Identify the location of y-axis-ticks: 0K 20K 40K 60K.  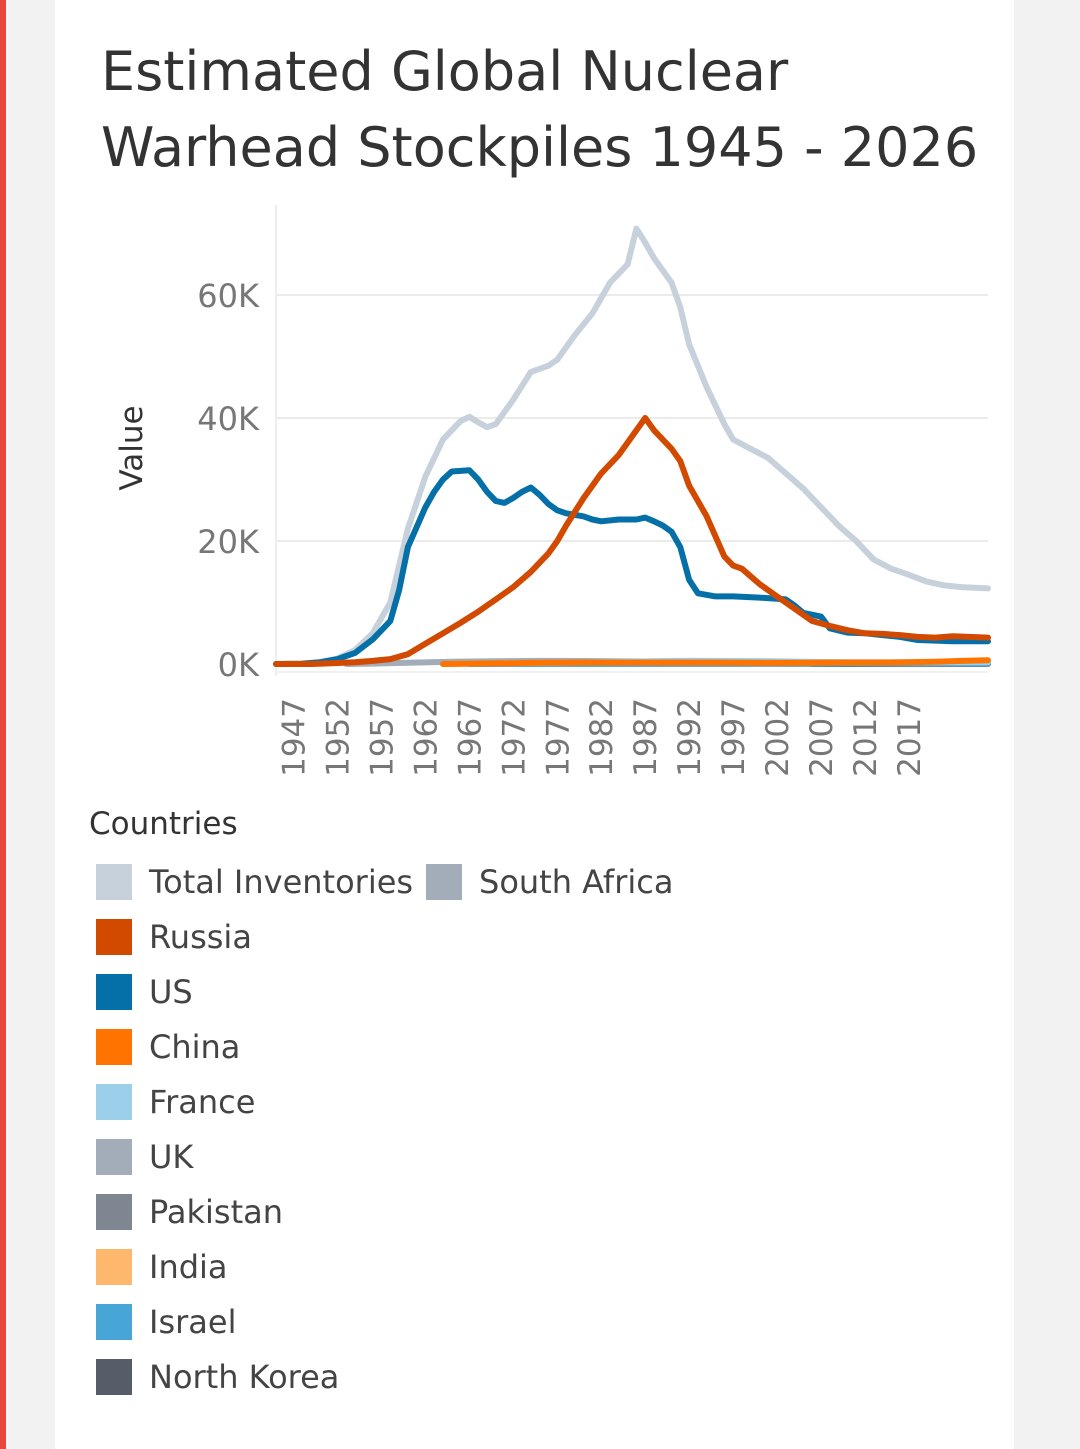
(228, 480).